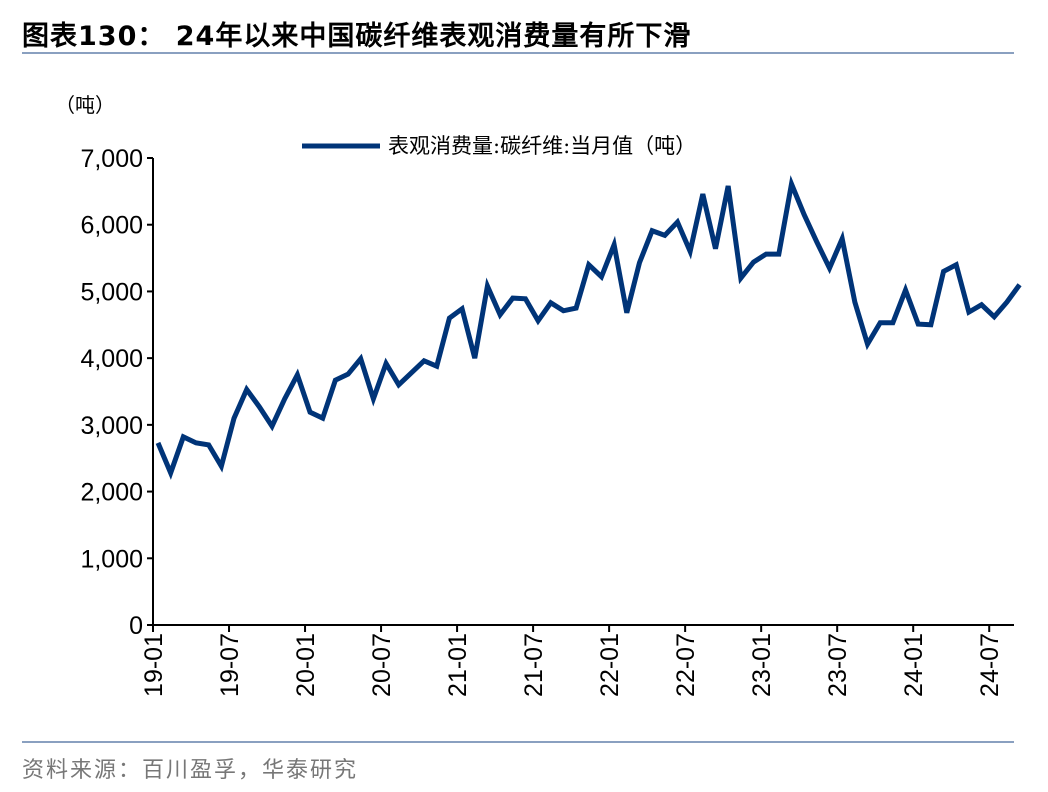 Image resolution: width=1048 pixels, height=792 pixels. Describe the element at coordinates (382, 665) in the screenshot. I see `x-tick-label: 20-07` at that location.